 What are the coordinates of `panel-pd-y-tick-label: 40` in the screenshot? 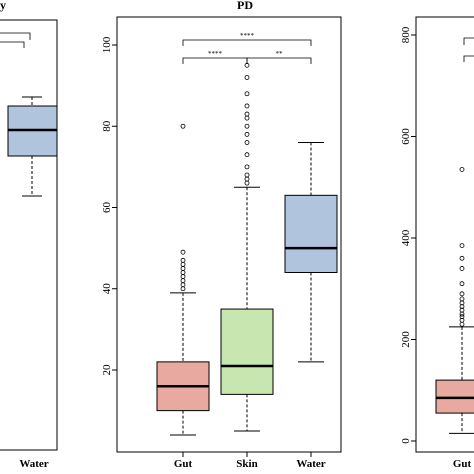 It's located at (107, 289).